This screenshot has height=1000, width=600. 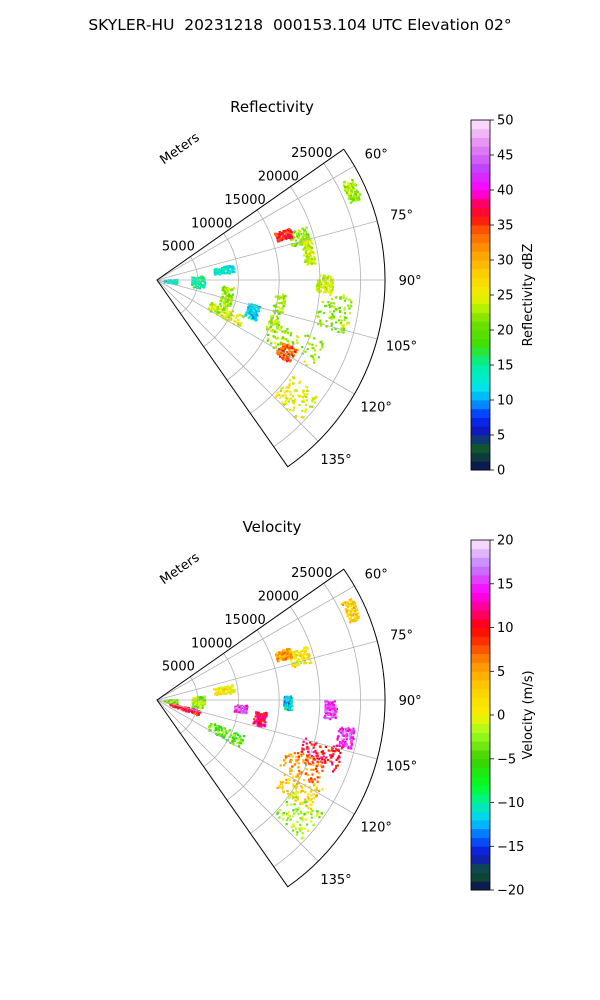 I want to click on echo-region, so click(x=227, y=735).